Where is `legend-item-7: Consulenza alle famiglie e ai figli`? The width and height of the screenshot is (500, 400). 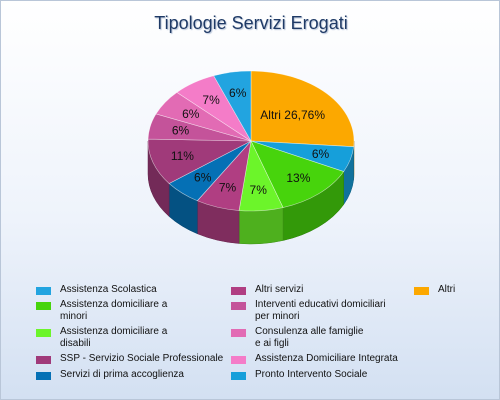 legend-item-7: Consulenza alle famiglie e ai figli is located at coordinates (297, 338).